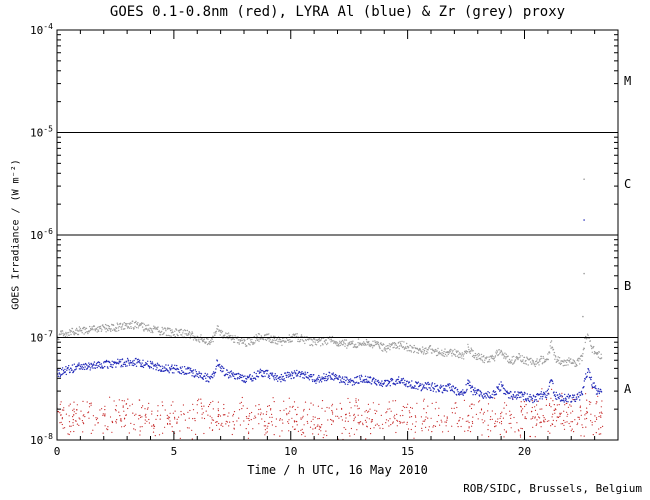 Image resolution: width=650 pixels, height=500 pixels. Describe the element at coordinates (41, 439) in the screenshot. I see `svg-text: 10⁻⁸` at that location.